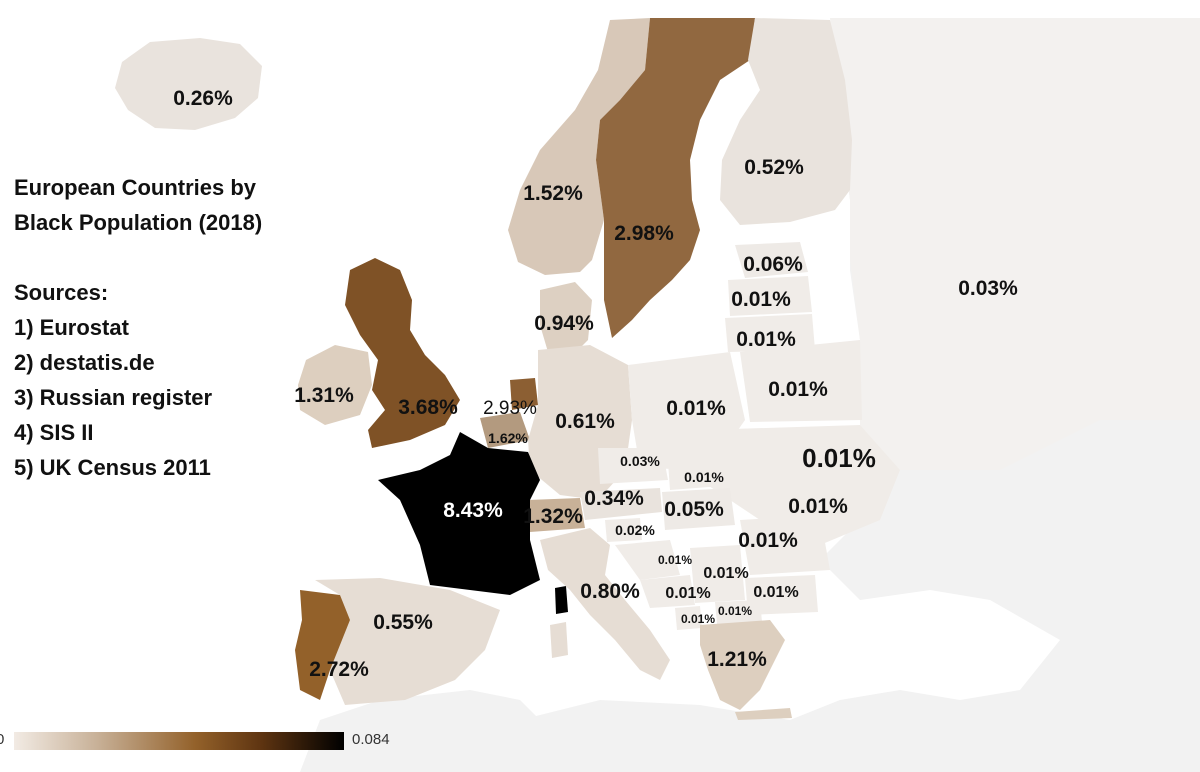 This screenshot has width=1200, height=772. I want to click on title-line-1: European Countries by, so click(135, 187).